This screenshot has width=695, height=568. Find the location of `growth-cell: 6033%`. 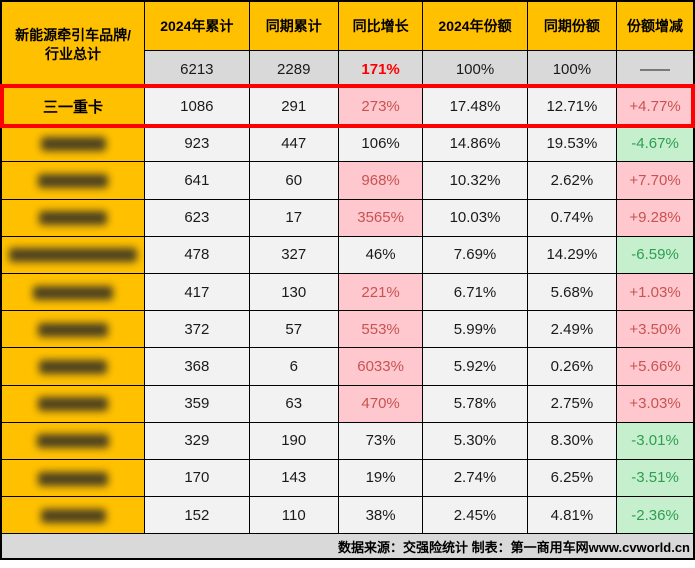

growth-cell: 6033% is located at coordinates (380, 366).